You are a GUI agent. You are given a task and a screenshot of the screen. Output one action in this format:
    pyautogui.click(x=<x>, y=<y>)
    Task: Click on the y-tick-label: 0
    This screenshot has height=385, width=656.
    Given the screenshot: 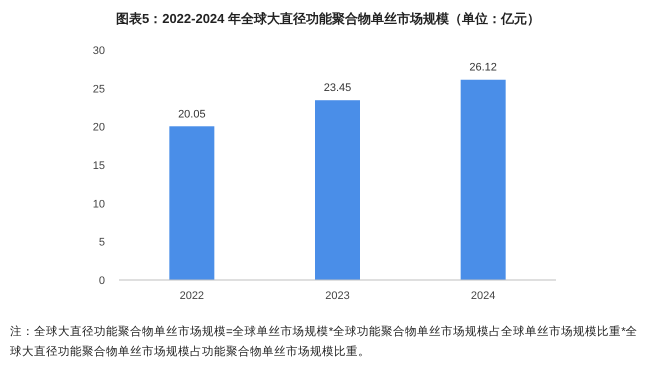 What is the action you would take?
    pyautogui.click(x=101, y=281)
    